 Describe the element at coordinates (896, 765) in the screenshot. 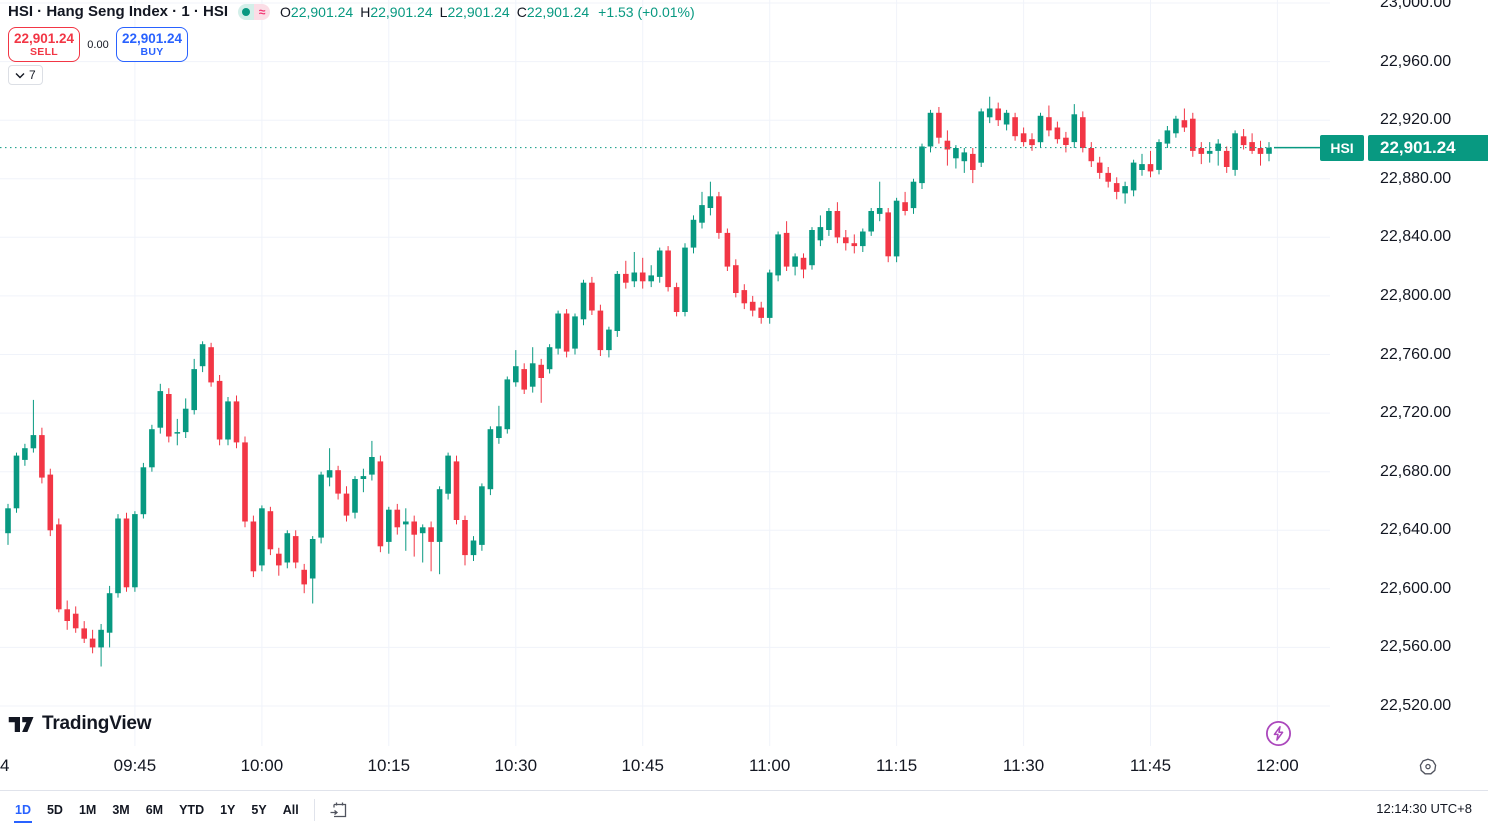

I see `time-tick-label: 11:15` at that location.